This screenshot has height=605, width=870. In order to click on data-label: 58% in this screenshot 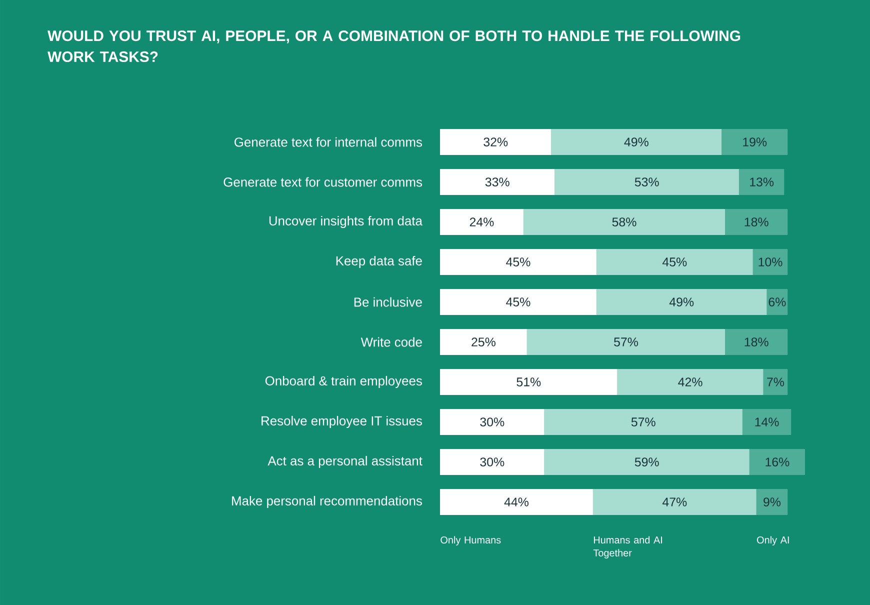, I will do `click(624, 222)`.